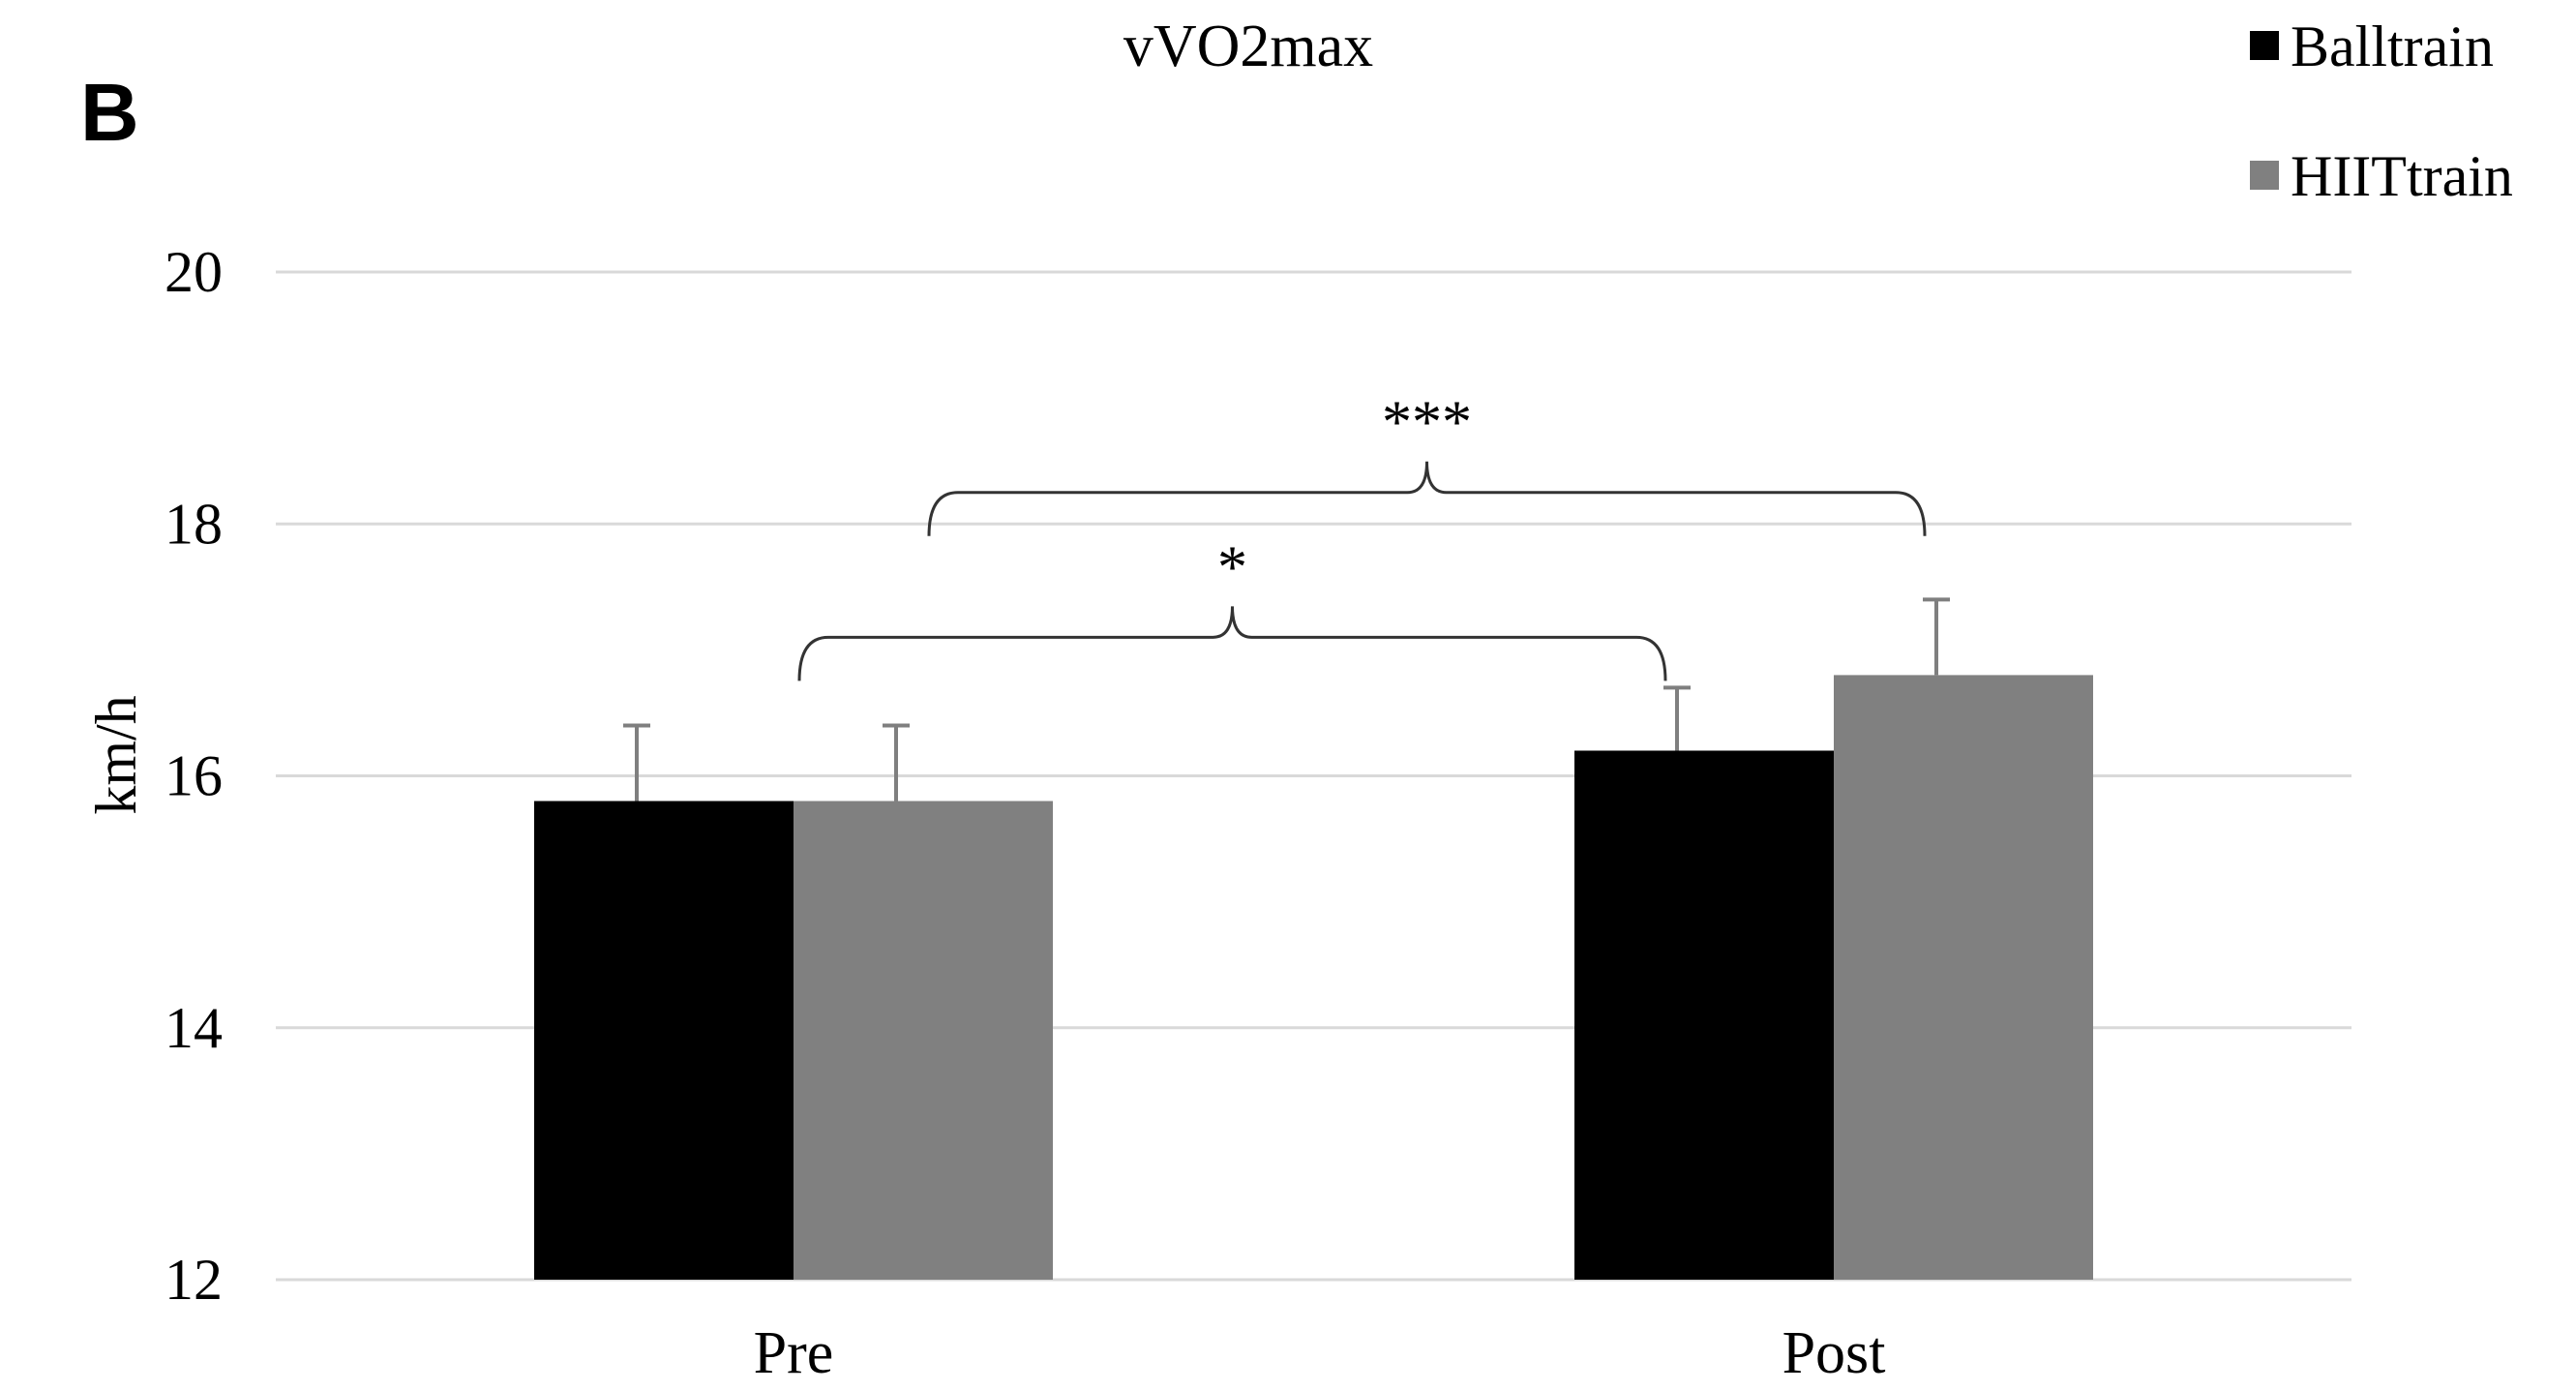  What do you see at coordinates (194, 1028) in the screenshot?
I see `y-tick-14: 14` at bounding box center [194, 1028].